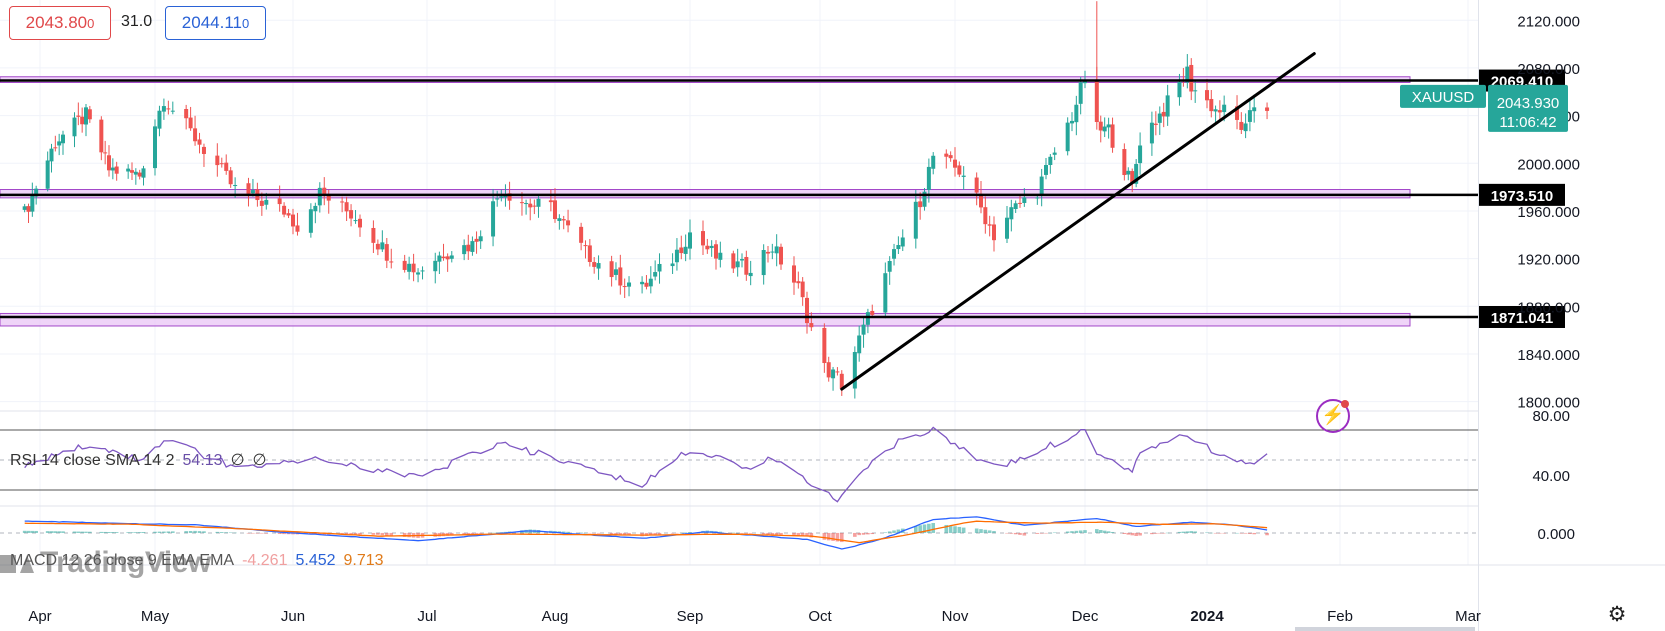 The height and width of the screenshot is (631, 1665). Describe the element at coordinates (142, 460) in the screenshot. I see `rsi-legend: RSI 14 close SMA 14 2 54.13 ∅ ∅` at that location.